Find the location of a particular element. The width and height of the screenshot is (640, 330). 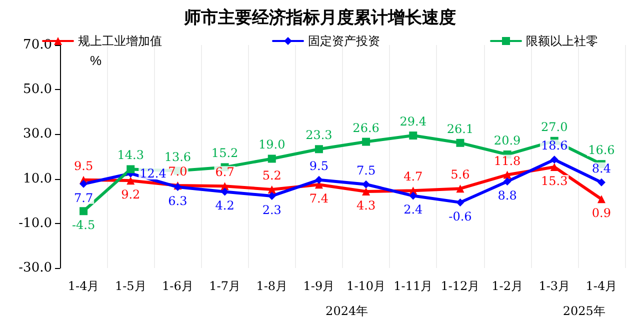

data-label: 0.9 is located at coordinates (602, 213).